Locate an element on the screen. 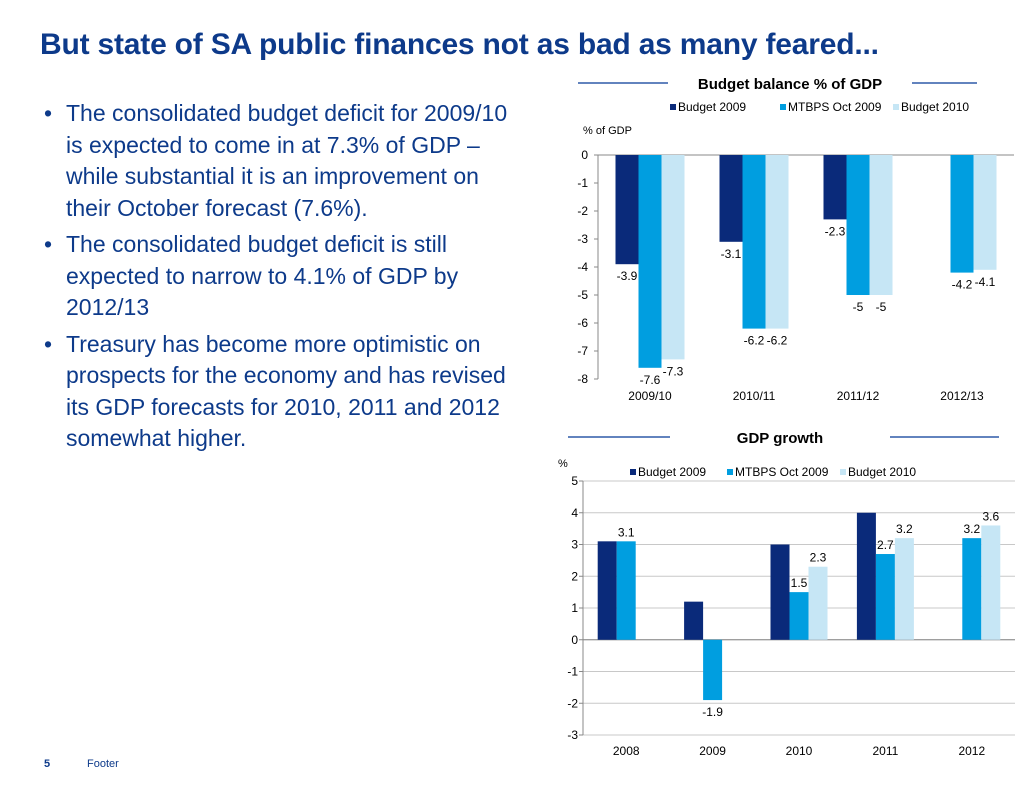 The height and width of the screenshot is (791, 1024). data-label: 2.7 is located at coordinates (885, 545).